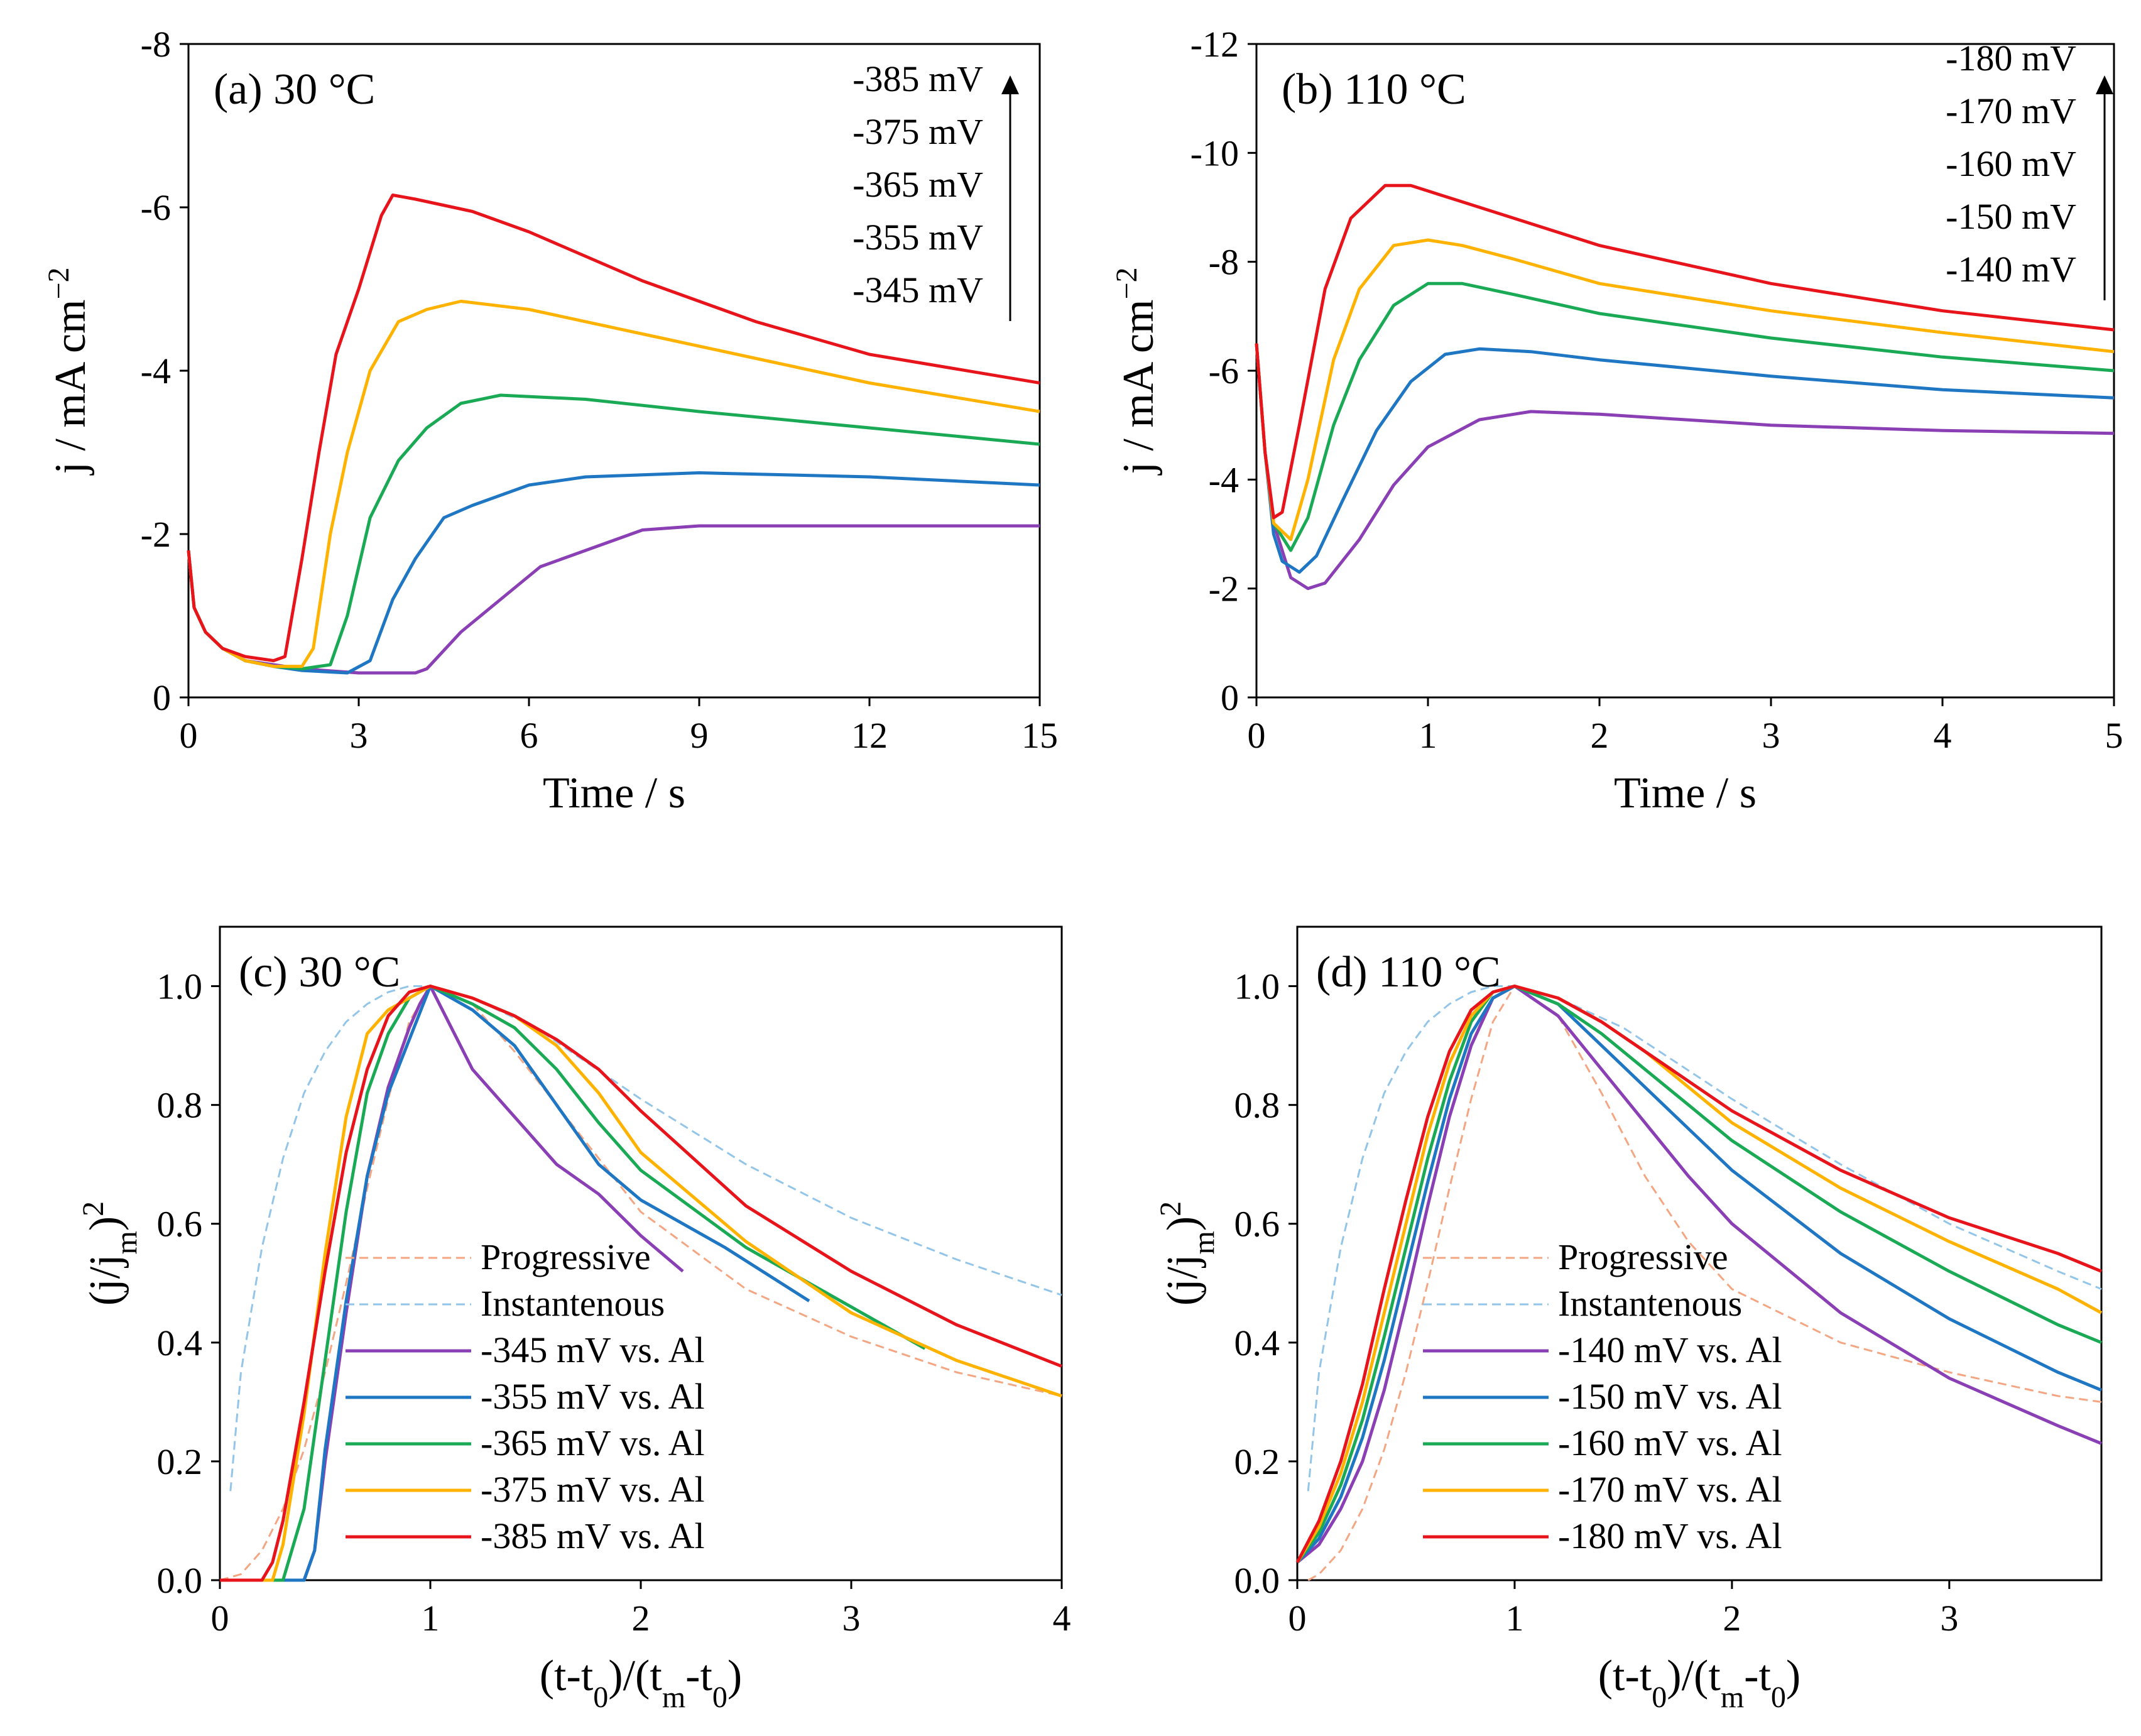 The width and height of the screenshot is (2141, 1736). Describe the element at coordinates (319, 972) in the screenshot. I see `panel-title: (c) 30 °C` at that location.